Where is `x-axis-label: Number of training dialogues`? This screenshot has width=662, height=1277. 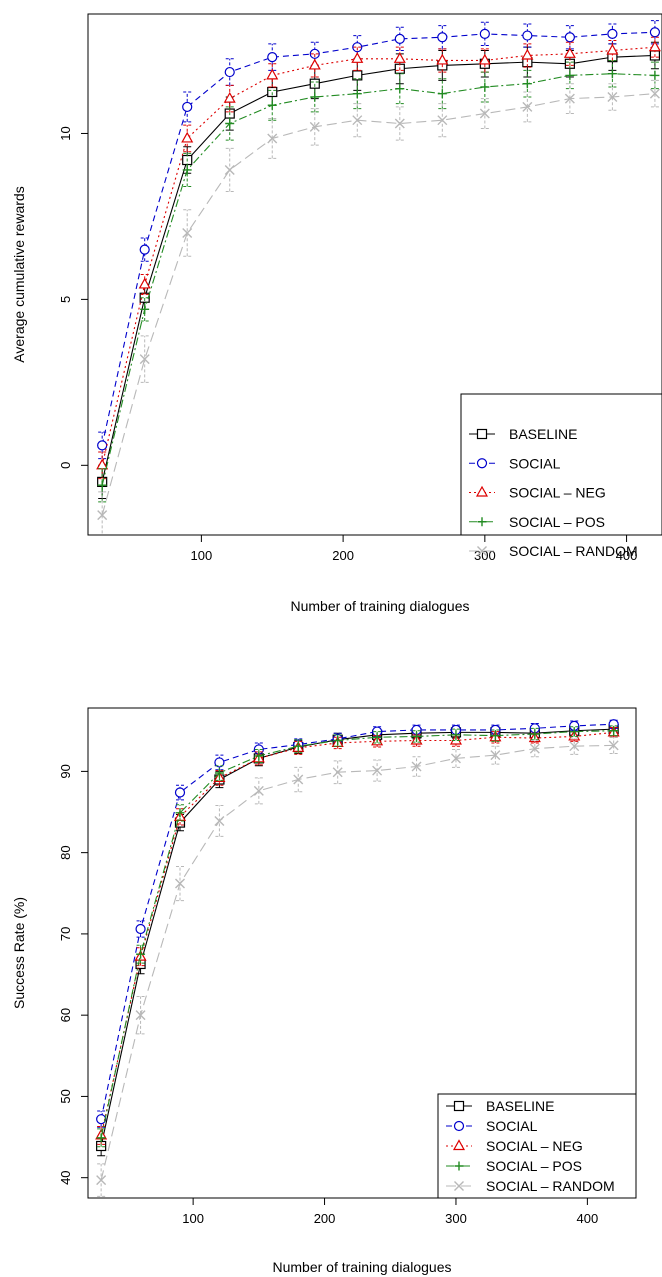 x-axis-label: Number of training dialogues is located at coordinates (362, 1267).